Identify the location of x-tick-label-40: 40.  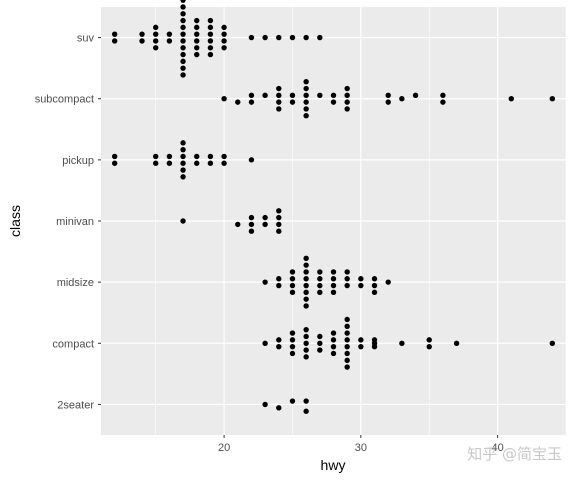
(497, 448).